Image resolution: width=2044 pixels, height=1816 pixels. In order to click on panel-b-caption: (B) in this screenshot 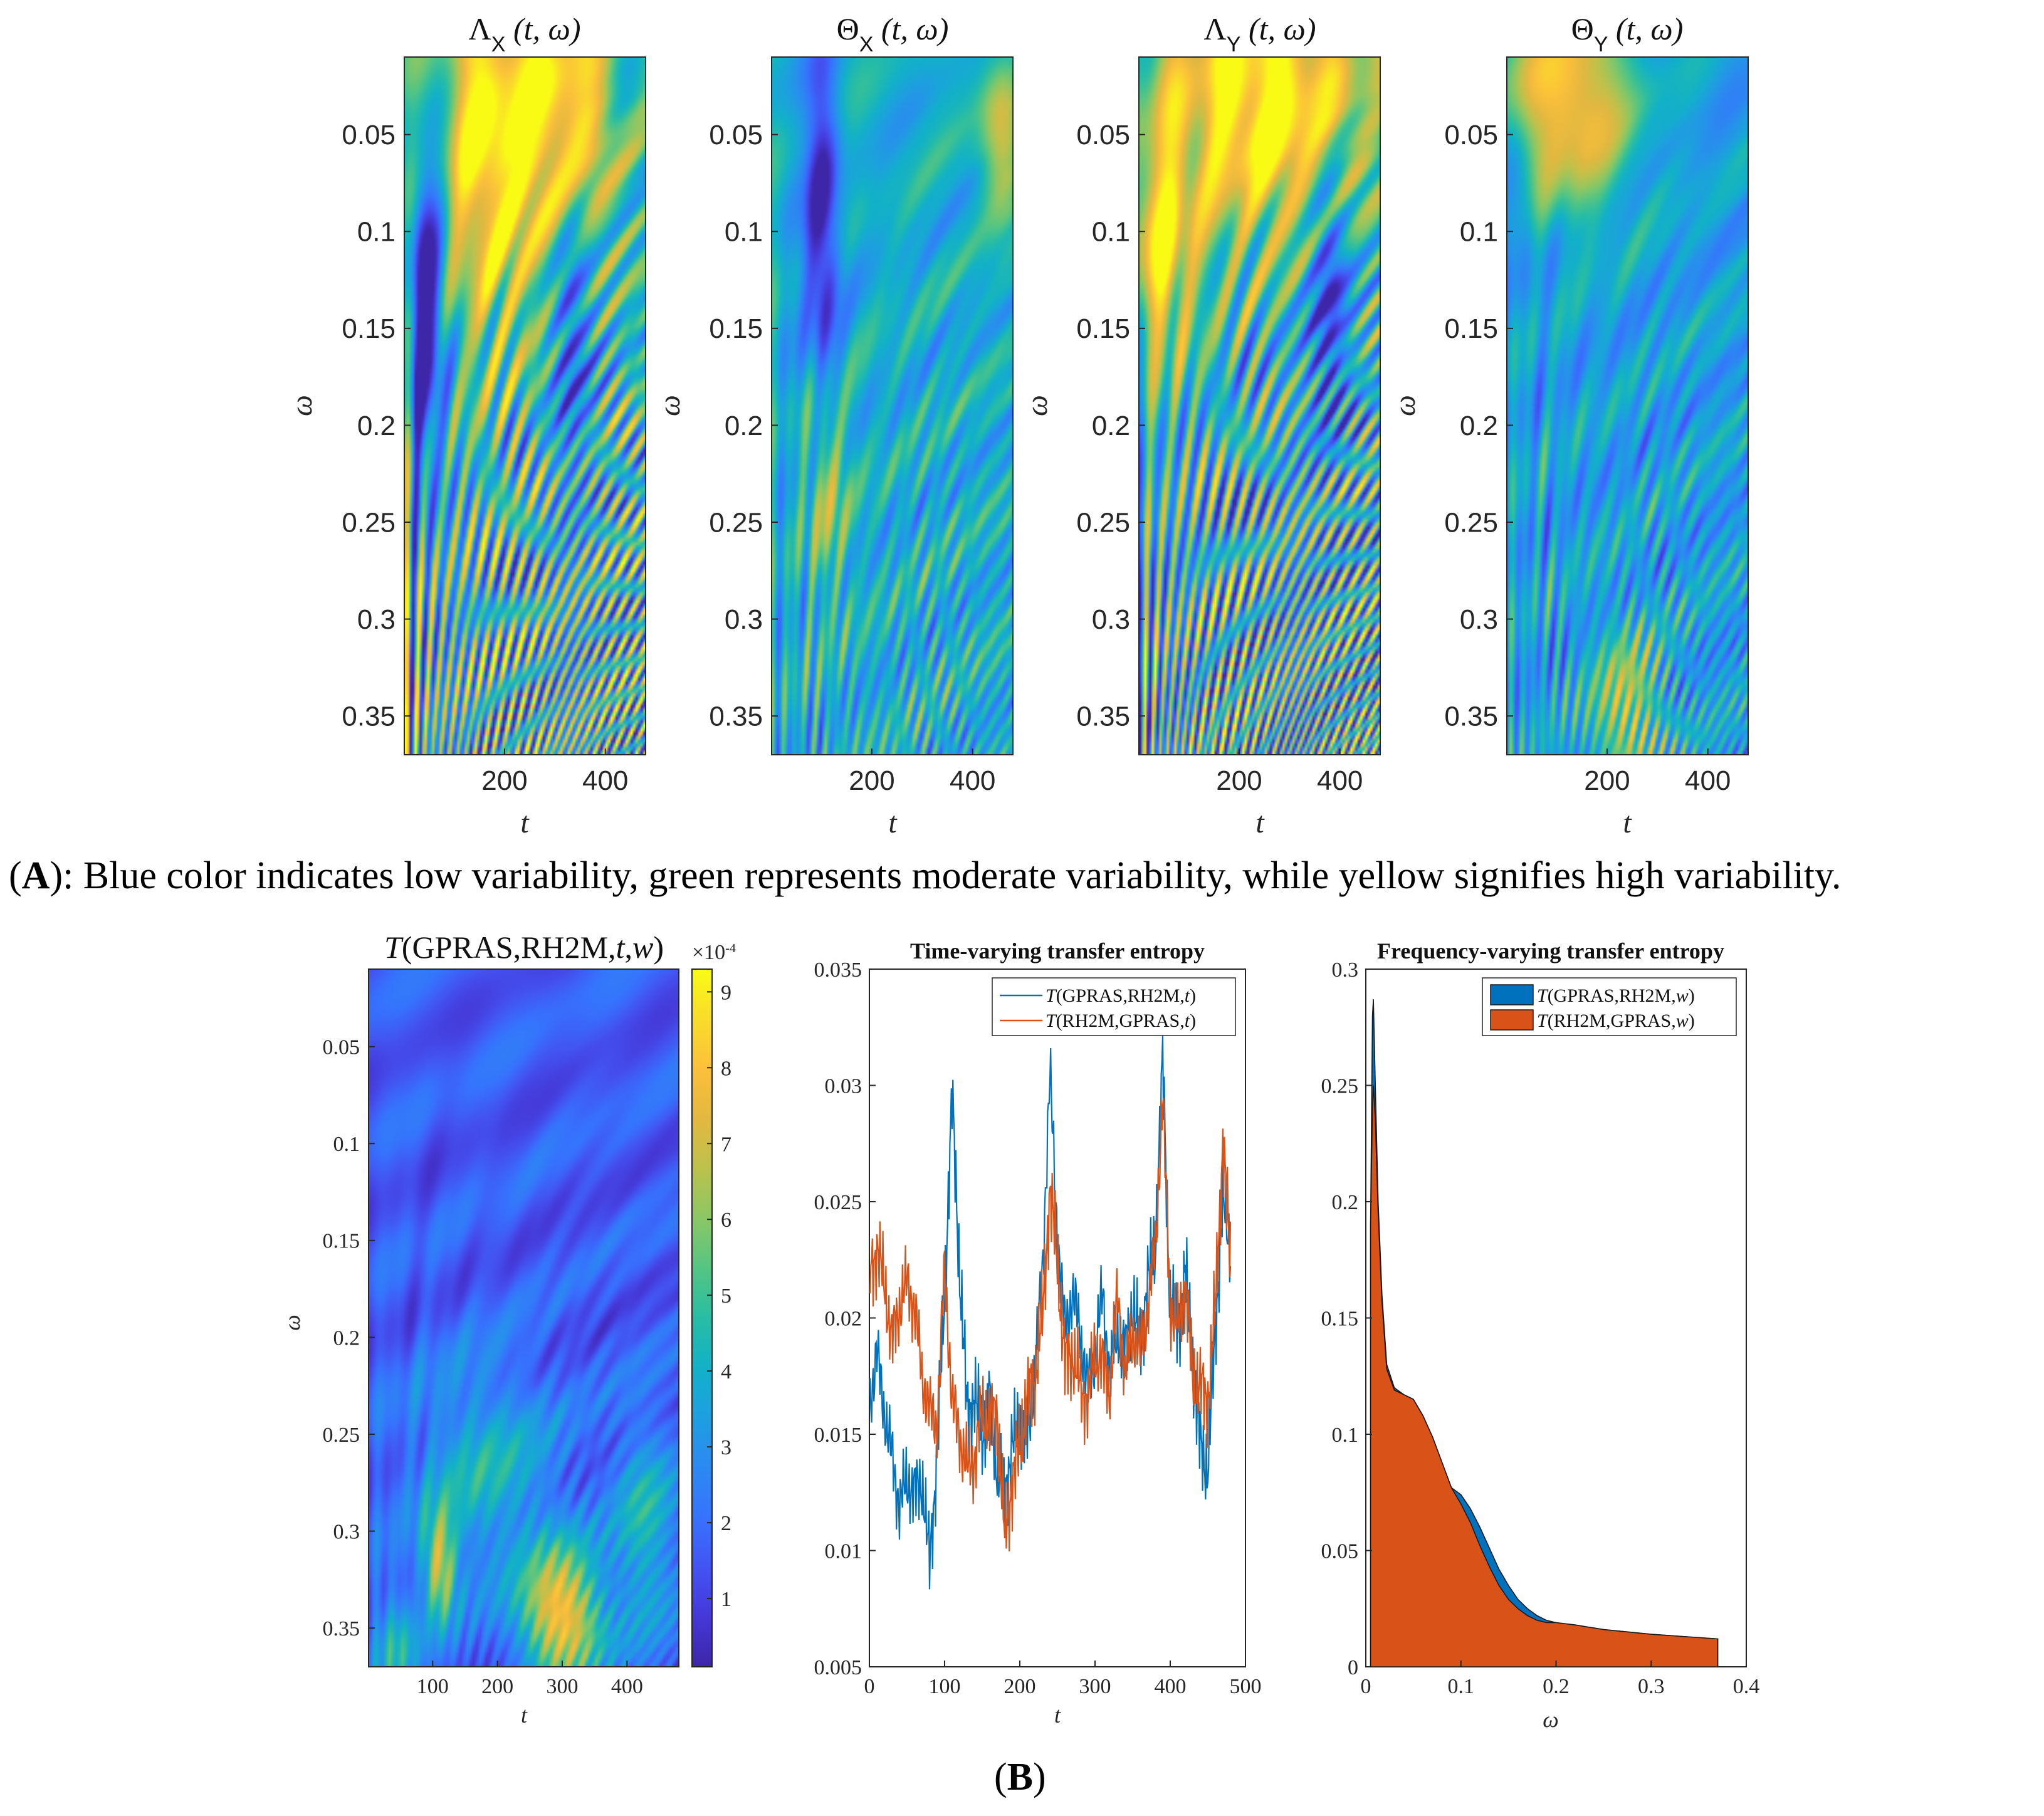, I will do `click(1020, 1777)`.